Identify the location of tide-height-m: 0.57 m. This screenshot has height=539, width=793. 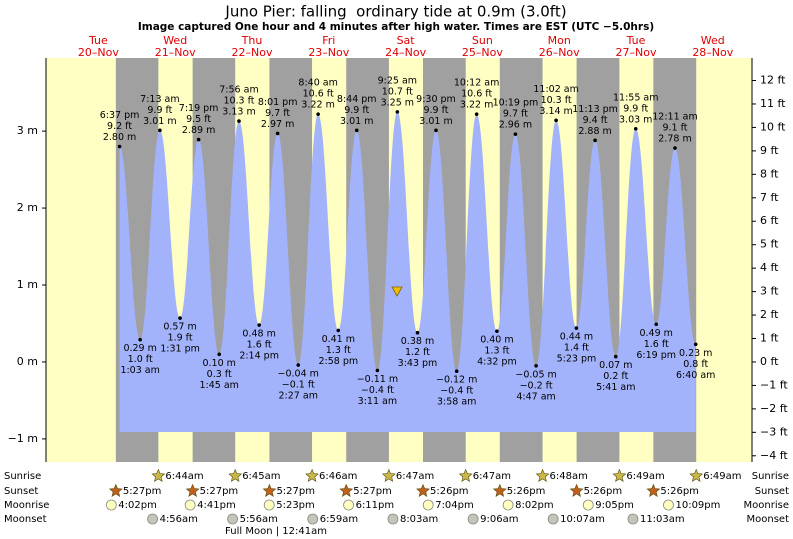
(179, 327).